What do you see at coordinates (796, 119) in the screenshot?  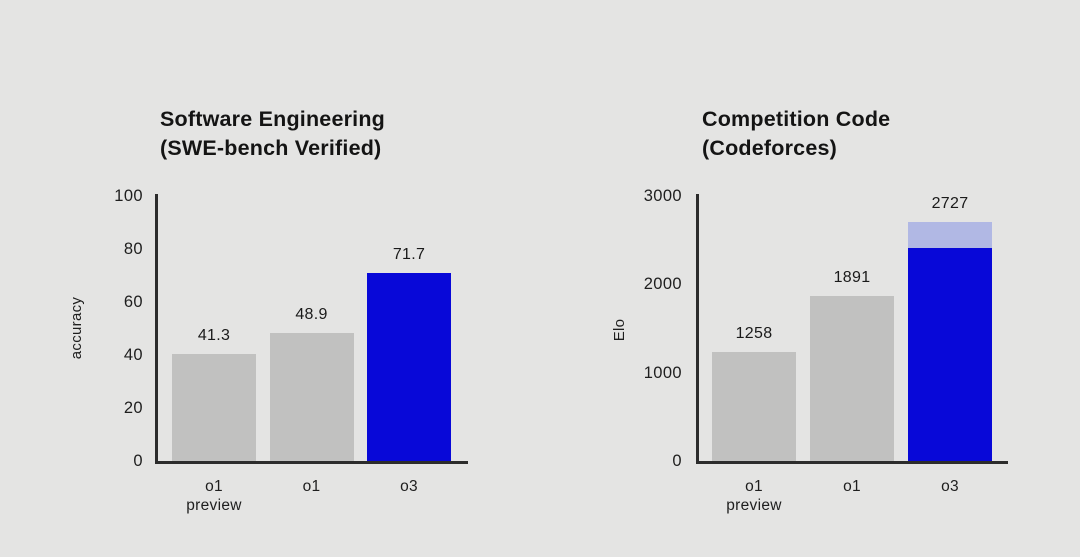 I see `chart-title-line1: Competition Code` at bounding box center [796, 119].